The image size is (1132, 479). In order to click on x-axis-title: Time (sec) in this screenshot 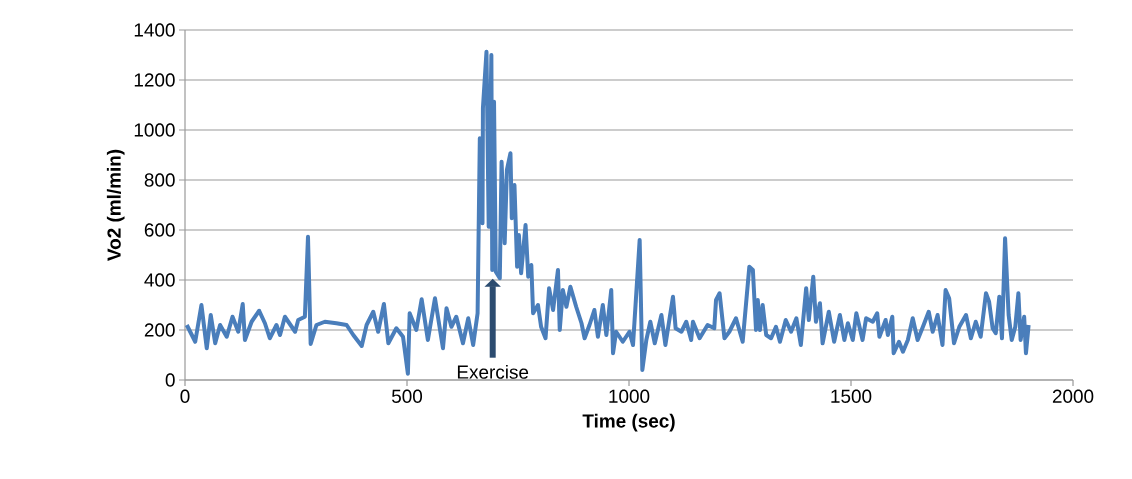, I will do `click(628, 422)`.